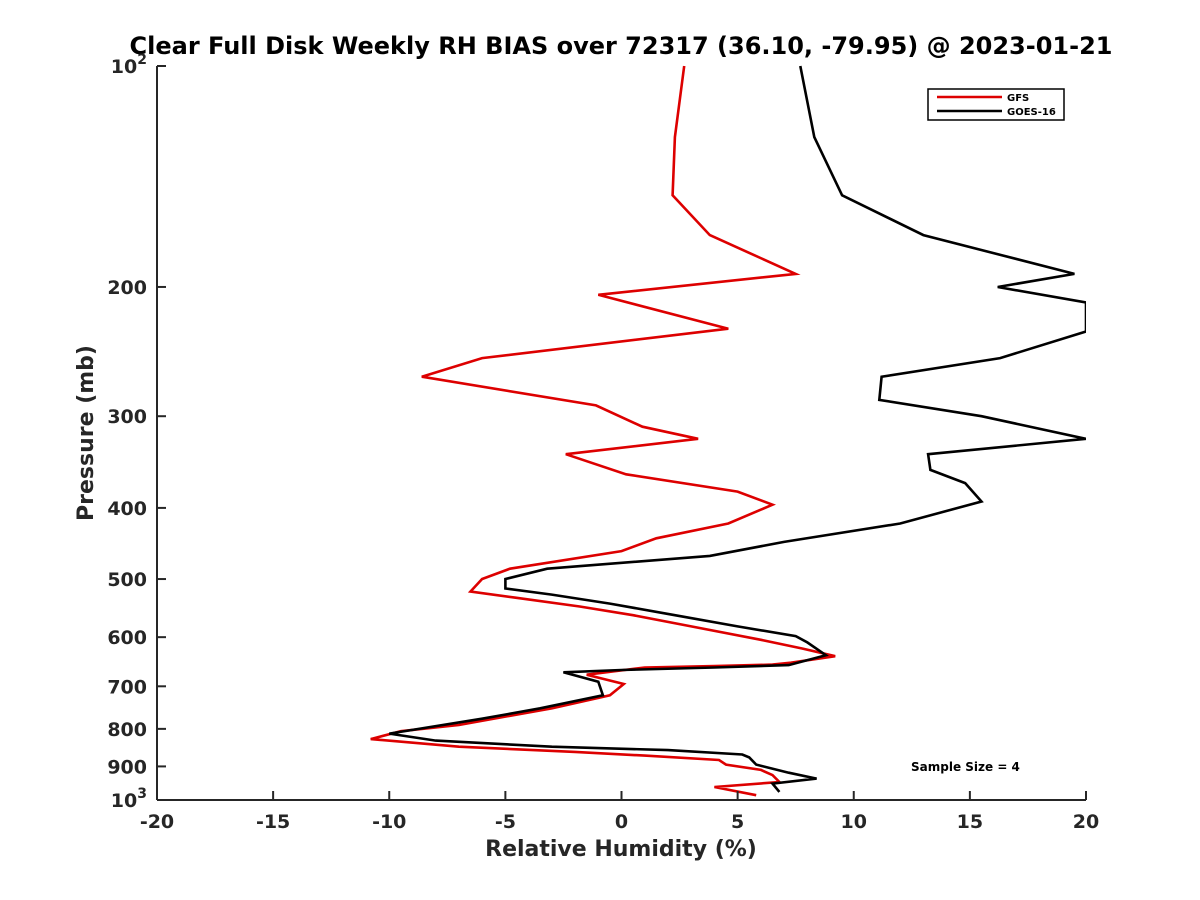 Image resolution: width=1200 pixels, height=900 pixels. Describe the element at coordinates (127, 417) in the screenshot. I see `y-tick-label: 300` at that location.